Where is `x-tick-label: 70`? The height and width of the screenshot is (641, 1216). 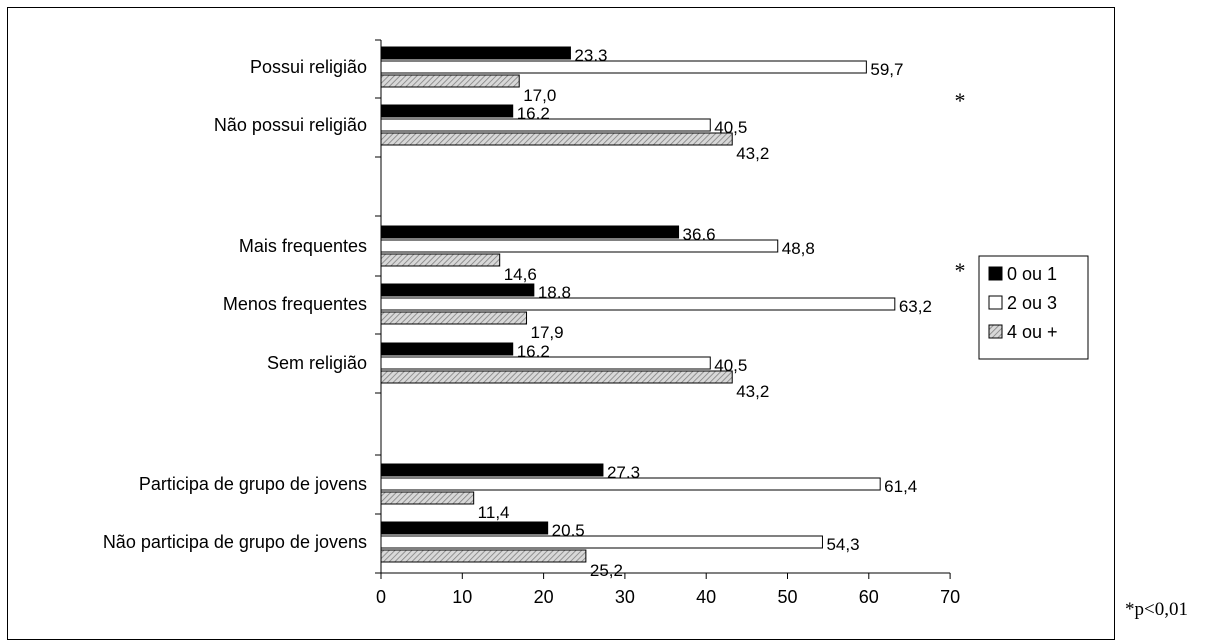 x-tick-label: 70 is located at coordinates (950, 597).